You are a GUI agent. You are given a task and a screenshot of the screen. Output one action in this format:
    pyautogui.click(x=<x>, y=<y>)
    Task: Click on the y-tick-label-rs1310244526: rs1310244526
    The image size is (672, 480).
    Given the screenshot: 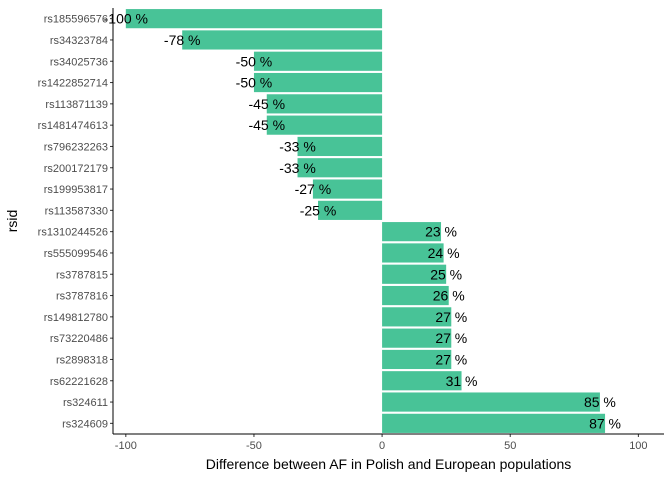 What is the action you would take?
    pyautogui.click(x=73, y=233)
    